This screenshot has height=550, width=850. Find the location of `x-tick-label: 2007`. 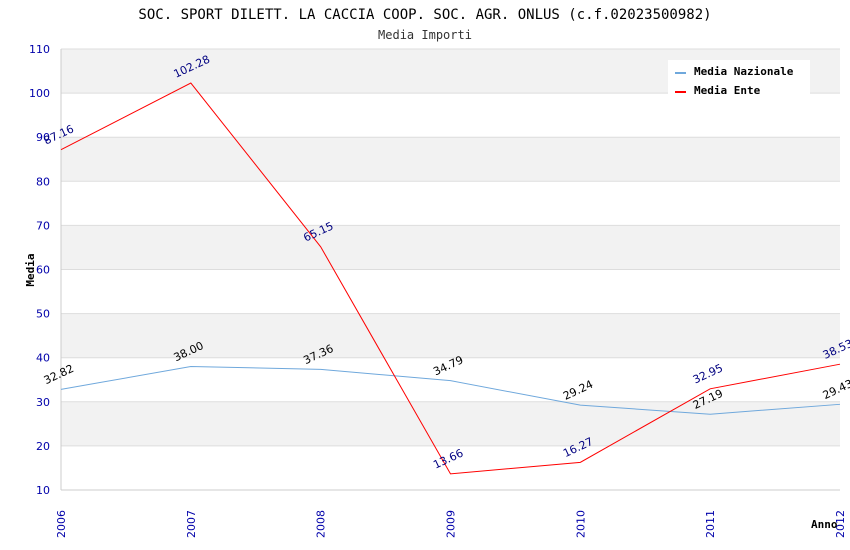

x-tick-label: 2007 is located at coordinates (191, 524).